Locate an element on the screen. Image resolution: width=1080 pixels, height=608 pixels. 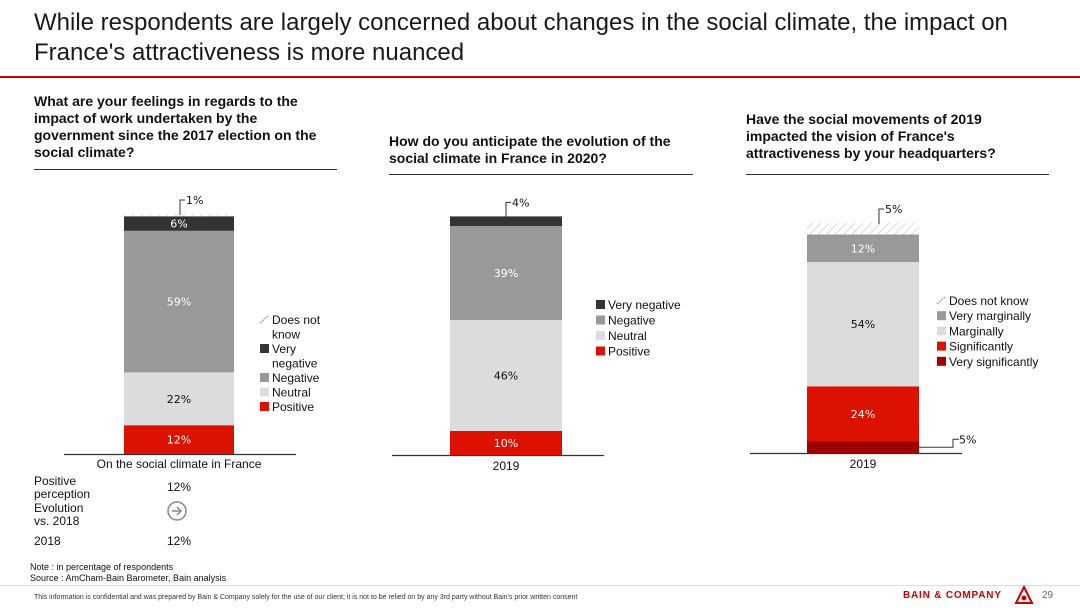
chart-1-bar-neutral-label: 22% is located at coordinates (179, 399).